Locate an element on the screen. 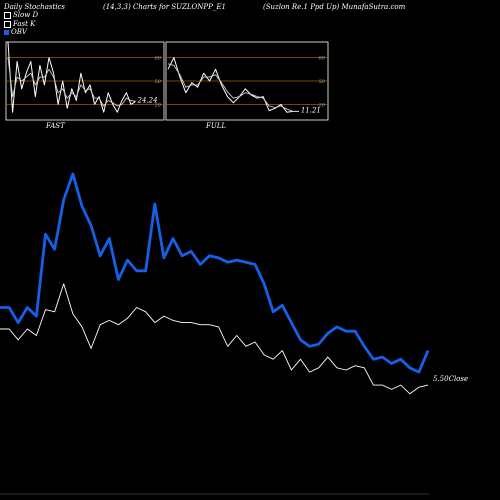  full-tick-label: 80 is located at coordinates (322, 59).